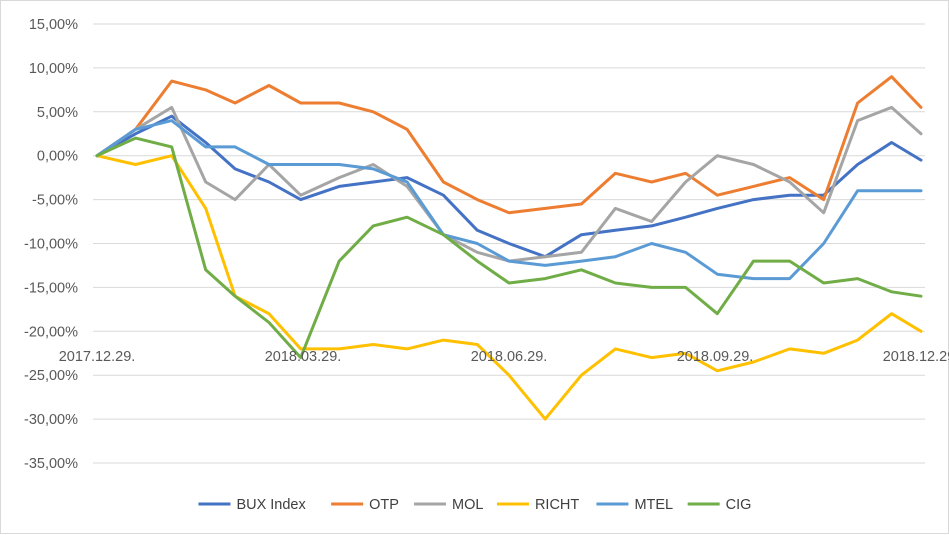 This screenshot has width=949, height=535. I want to click on y-tick-label: 10,00%, so click(53, 69).